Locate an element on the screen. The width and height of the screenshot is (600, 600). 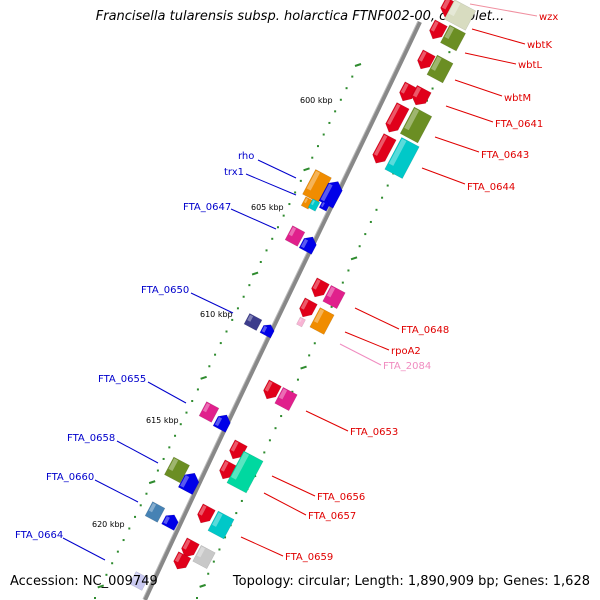
gene-label-fta-0664: FTA_0664 is located at coordinates (39, 535).